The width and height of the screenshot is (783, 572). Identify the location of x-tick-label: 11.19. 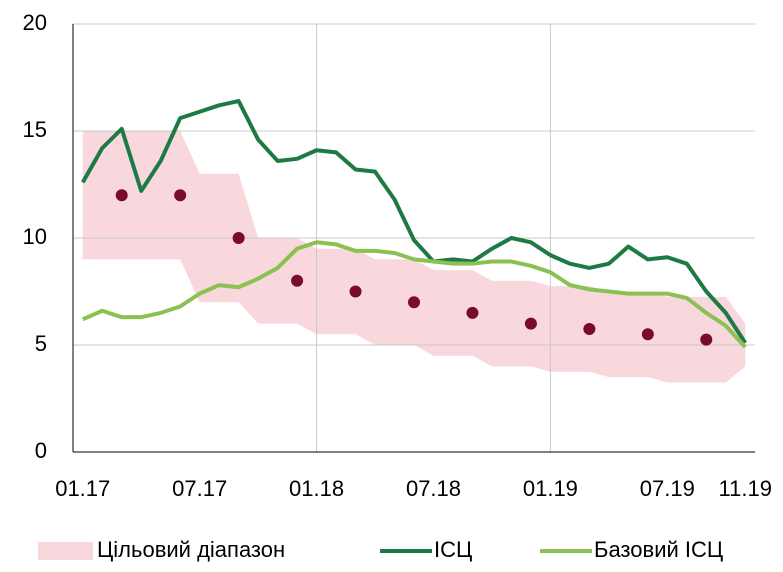
(745, 488).